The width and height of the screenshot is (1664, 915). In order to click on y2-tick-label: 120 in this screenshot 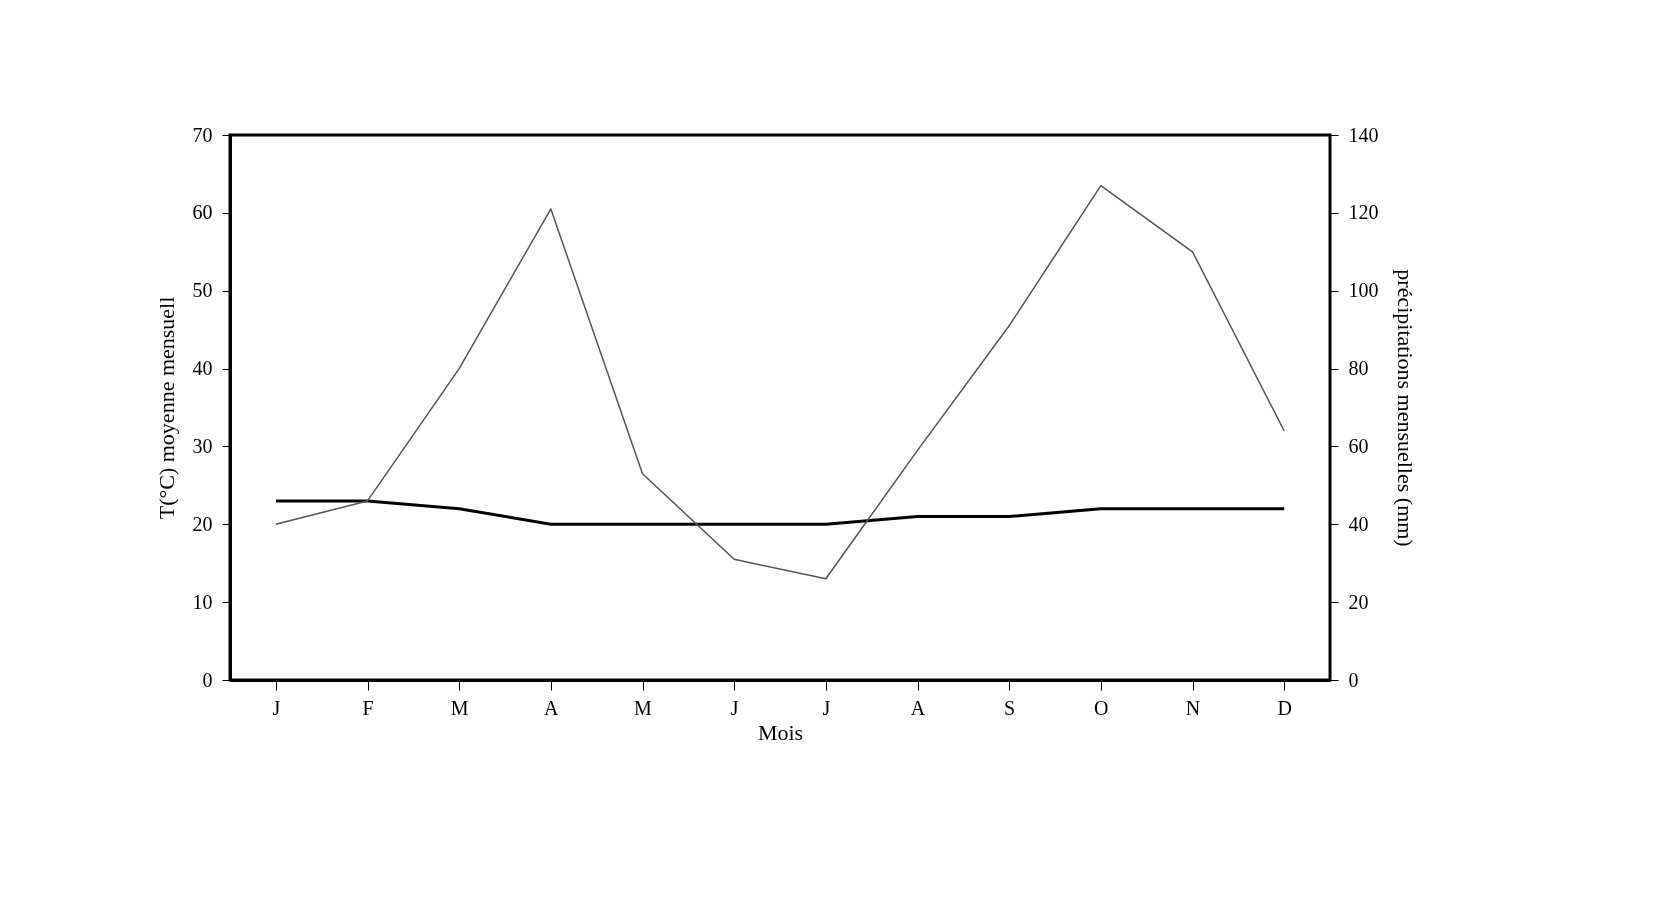, I will do `click(1363, 212)`.